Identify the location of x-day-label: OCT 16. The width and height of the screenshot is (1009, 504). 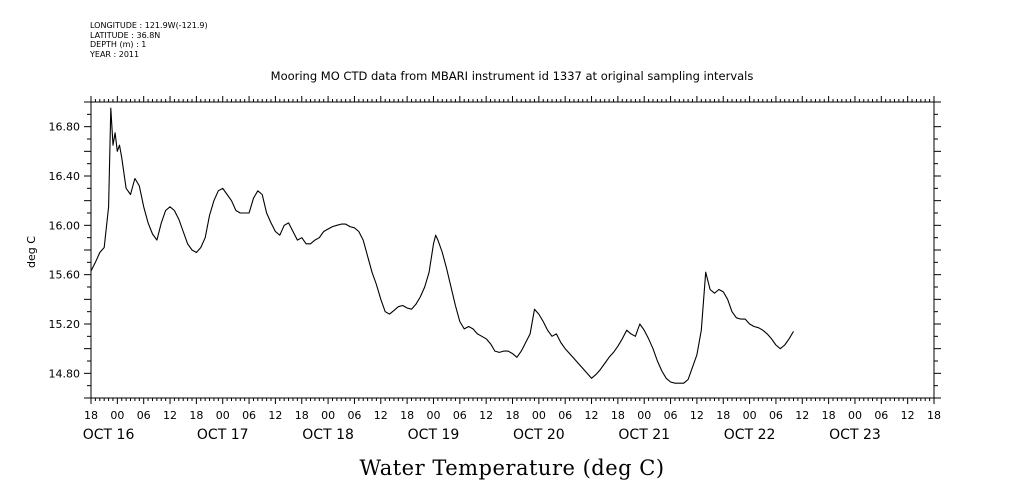
(109, 435).